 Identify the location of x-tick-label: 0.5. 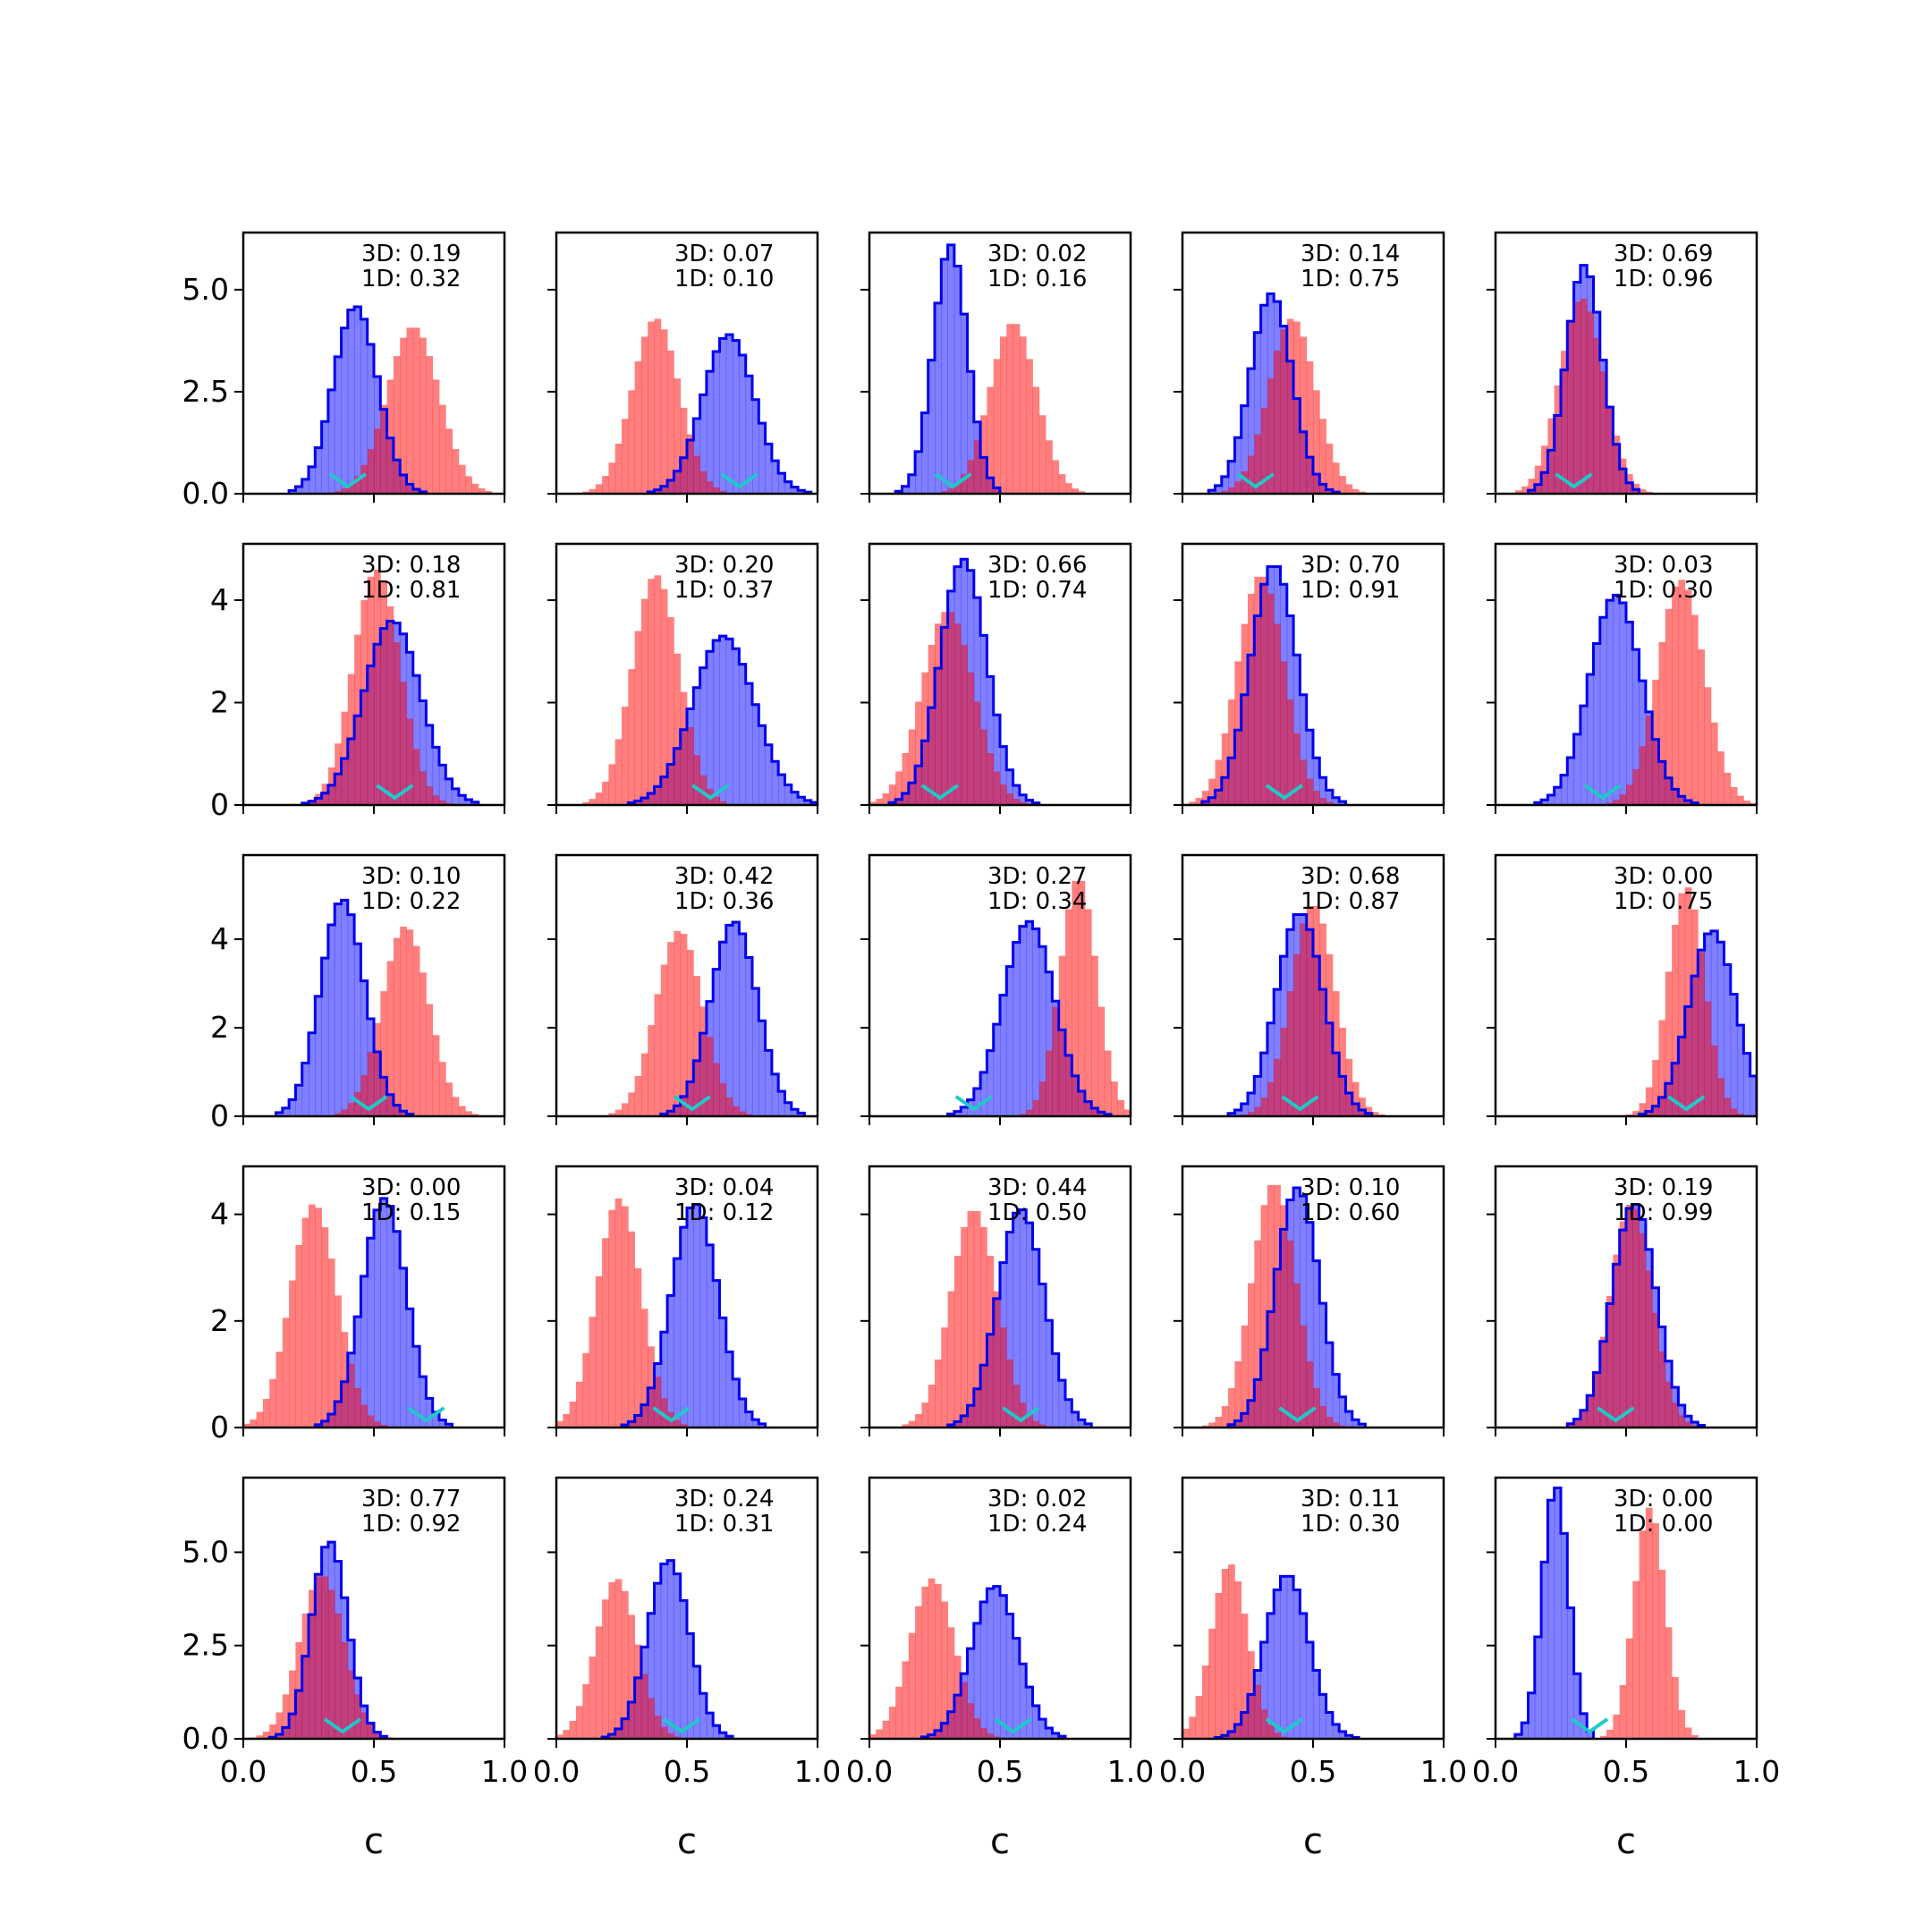
(374, 1771).